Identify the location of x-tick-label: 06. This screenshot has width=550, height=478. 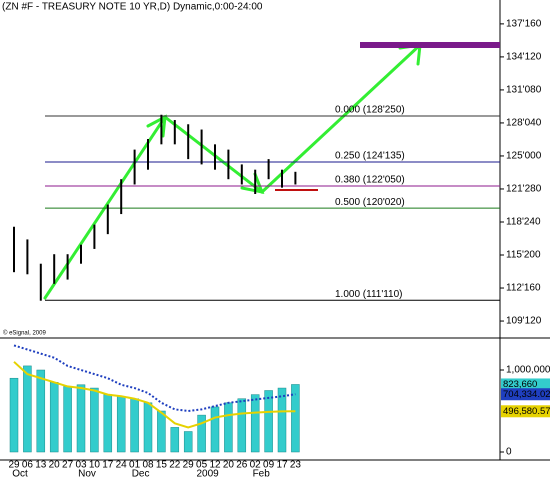
(28, 465).